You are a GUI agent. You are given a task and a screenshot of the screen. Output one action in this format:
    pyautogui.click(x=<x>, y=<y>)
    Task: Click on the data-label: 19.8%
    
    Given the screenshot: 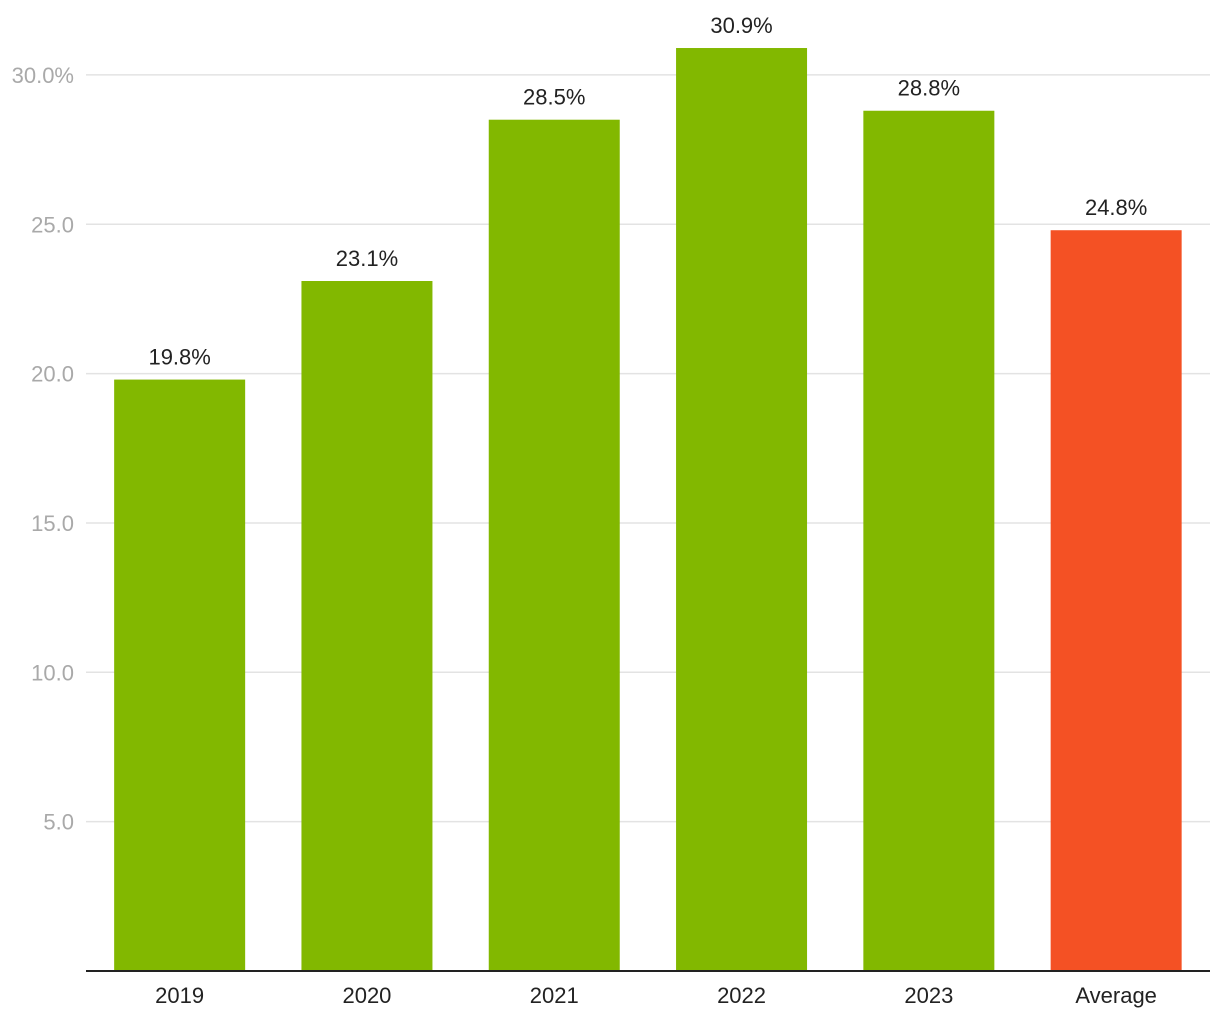 What is the action you would take?
    pyautogui.click(x=179, y=357)
    